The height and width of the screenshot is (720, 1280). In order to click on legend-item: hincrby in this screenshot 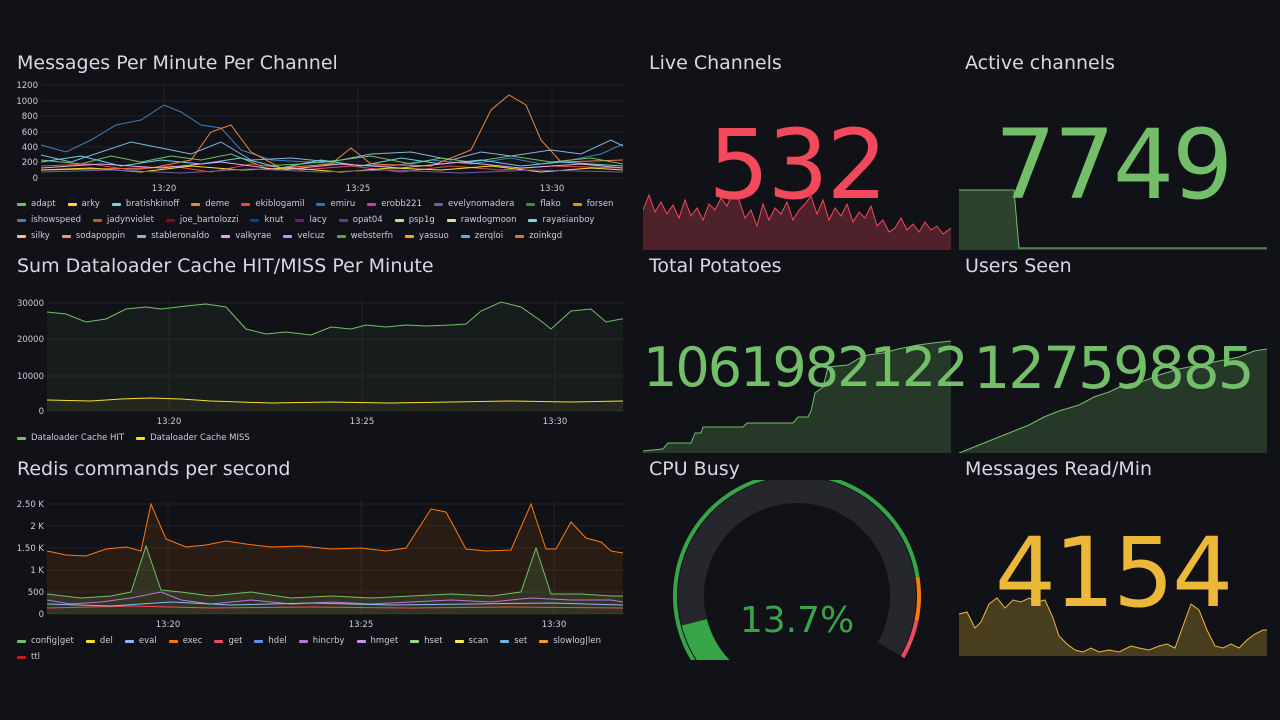, I will do `click(321, 641)`.